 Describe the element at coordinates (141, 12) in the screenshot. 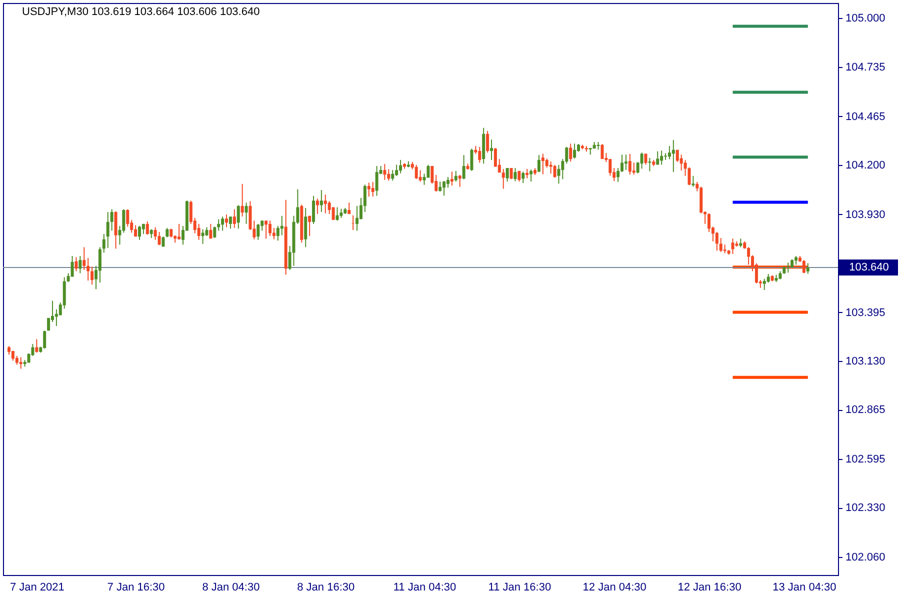

I see `chart-title: USDJPY,M30 103.619 103.664 103.606 103.640` at that location.